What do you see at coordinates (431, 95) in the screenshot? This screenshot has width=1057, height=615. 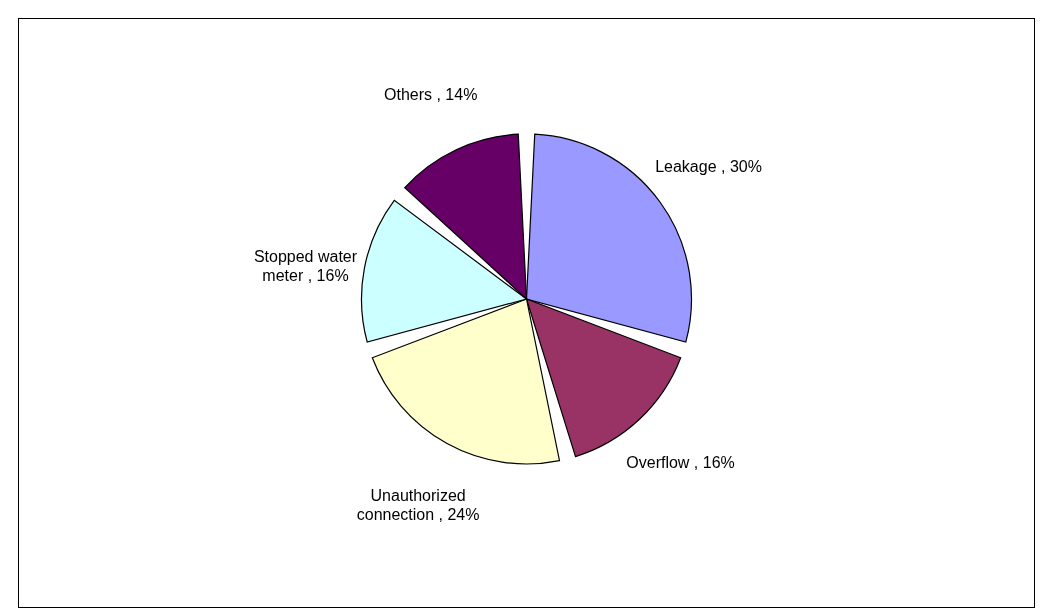 I see `slice-label: Others , 14%` at bounding box center [431, 95].